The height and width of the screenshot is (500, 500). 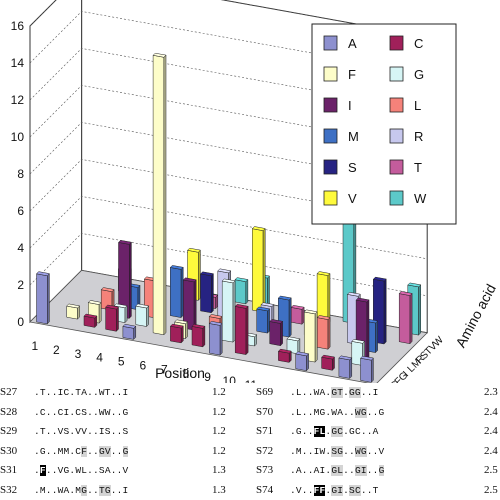 What do you see at coordinates (352, 198) in the screenshot?
I see `legend-label-V: V` at bounding box center [352, 198].